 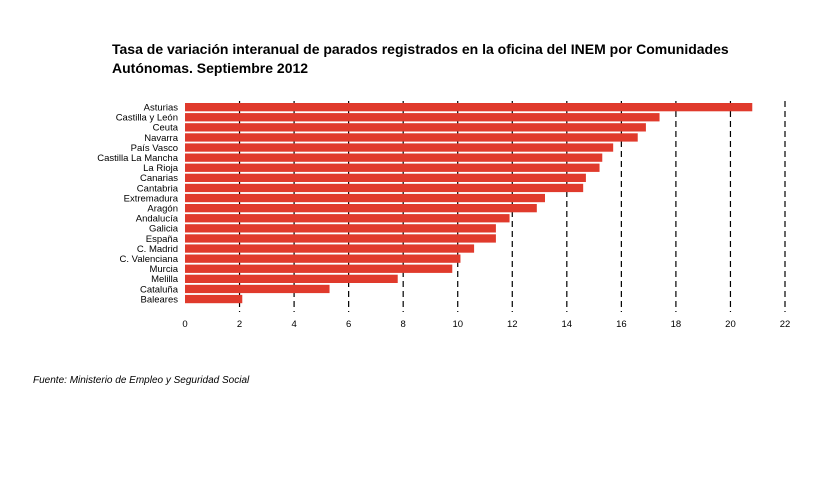 I want to click on x-tick-label: 4, so click(x=293, y=324).